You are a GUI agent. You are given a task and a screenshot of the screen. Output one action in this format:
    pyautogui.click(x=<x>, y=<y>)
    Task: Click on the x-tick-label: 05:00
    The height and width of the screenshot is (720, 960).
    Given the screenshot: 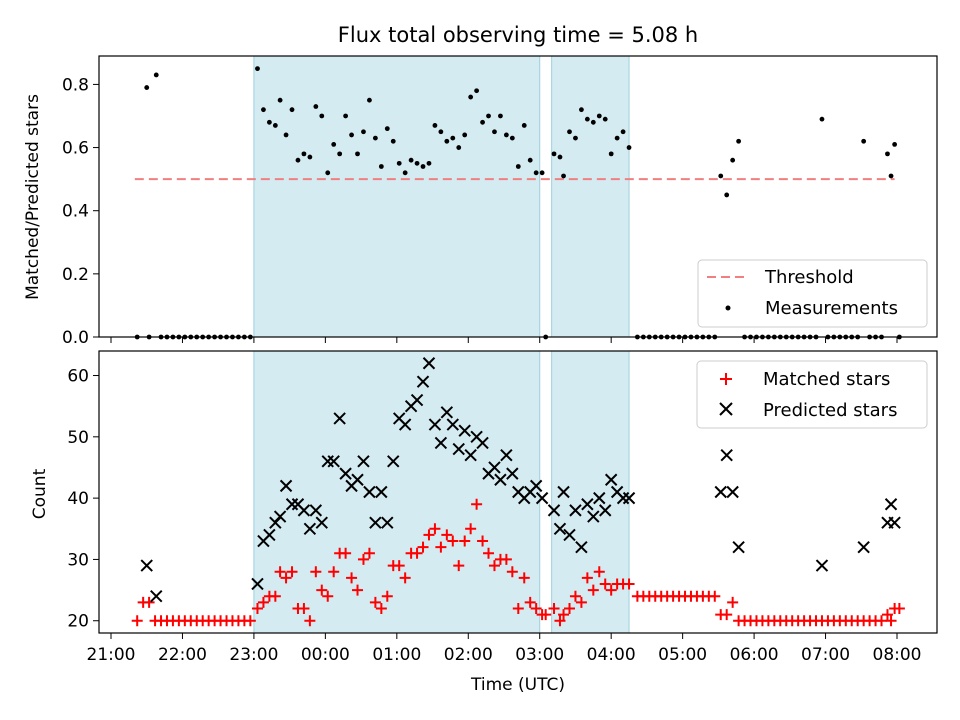 What is the action you would take?
    pyautogui.click(x=682, y=655)
    